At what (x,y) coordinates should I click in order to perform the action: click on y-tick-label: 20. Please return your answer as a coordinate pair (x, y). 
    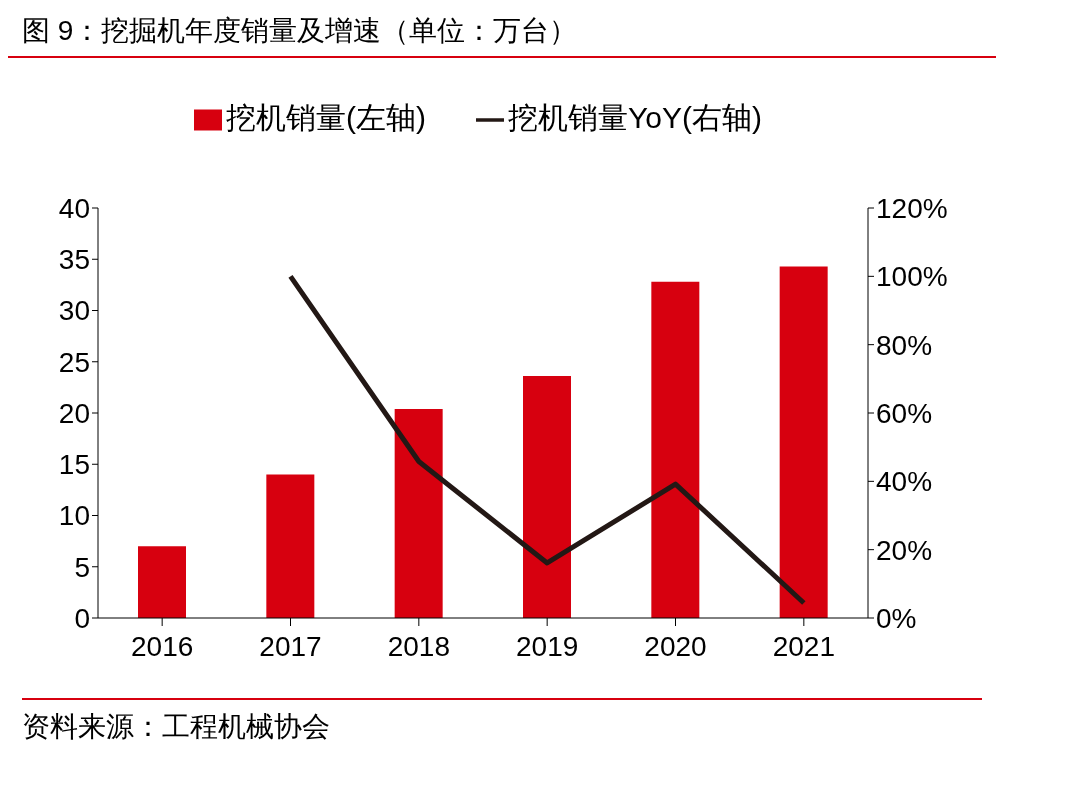
    Looking at the image, I should click on (74, 413).